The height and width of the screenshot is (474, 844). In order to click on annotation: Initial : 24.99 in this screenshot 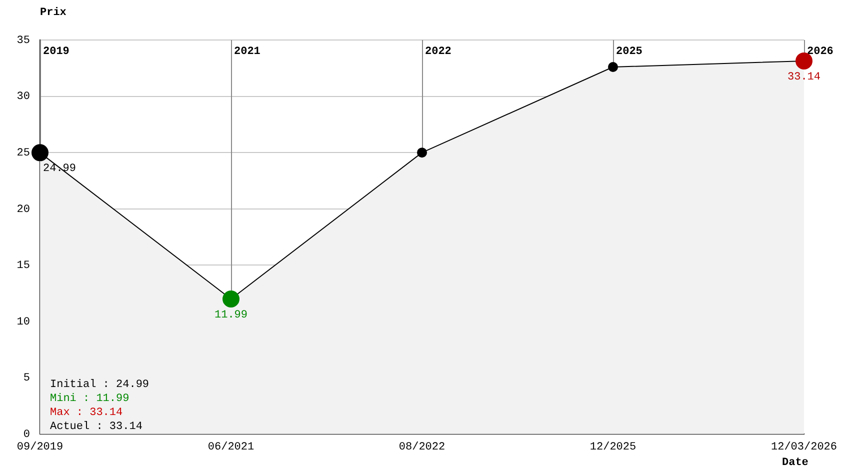, I will do `click(100, 384)`.